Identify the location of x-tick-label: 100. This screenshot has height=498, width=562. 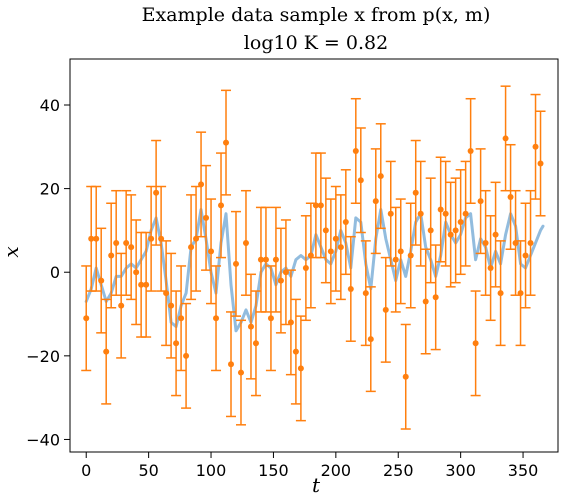
(211, 470).